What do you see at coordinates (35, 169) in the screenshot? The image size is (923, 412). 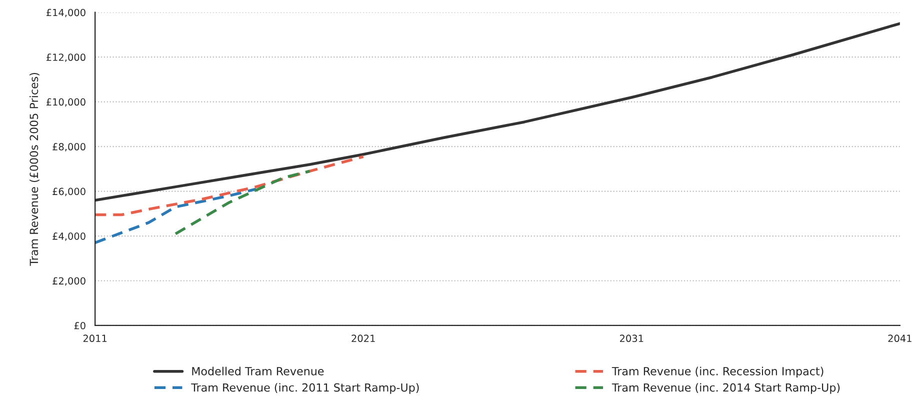 I see `y-axis-title: Tram Revenue (£000s 2005 Prices)` at bounding box center [35, 169].